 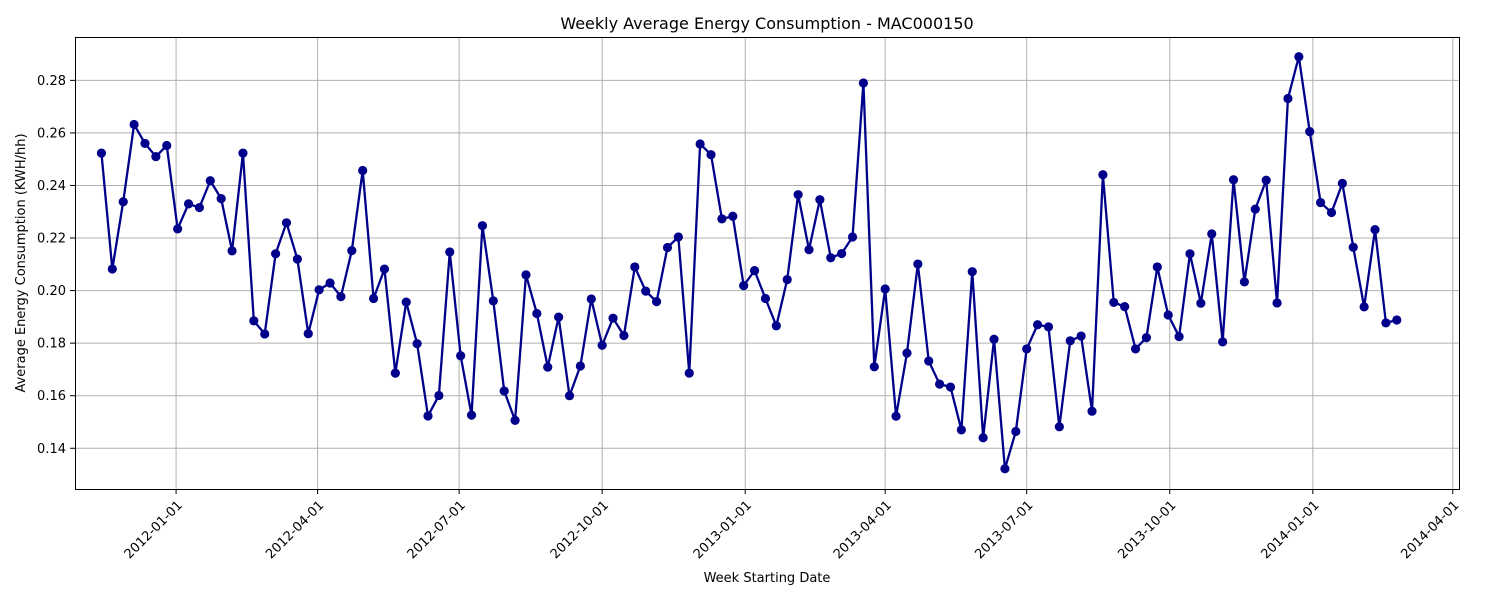 I want to click on y-tick-label: 0.18, so click(x=51, y=344).